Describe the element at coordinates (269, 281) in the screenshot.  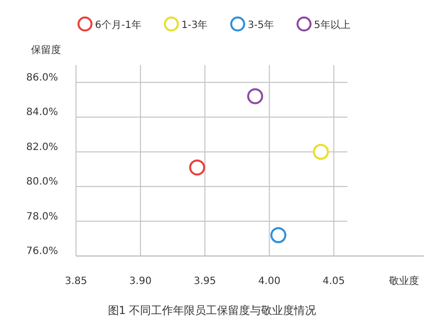
I see `x-tick-label: 4.00` at that location.